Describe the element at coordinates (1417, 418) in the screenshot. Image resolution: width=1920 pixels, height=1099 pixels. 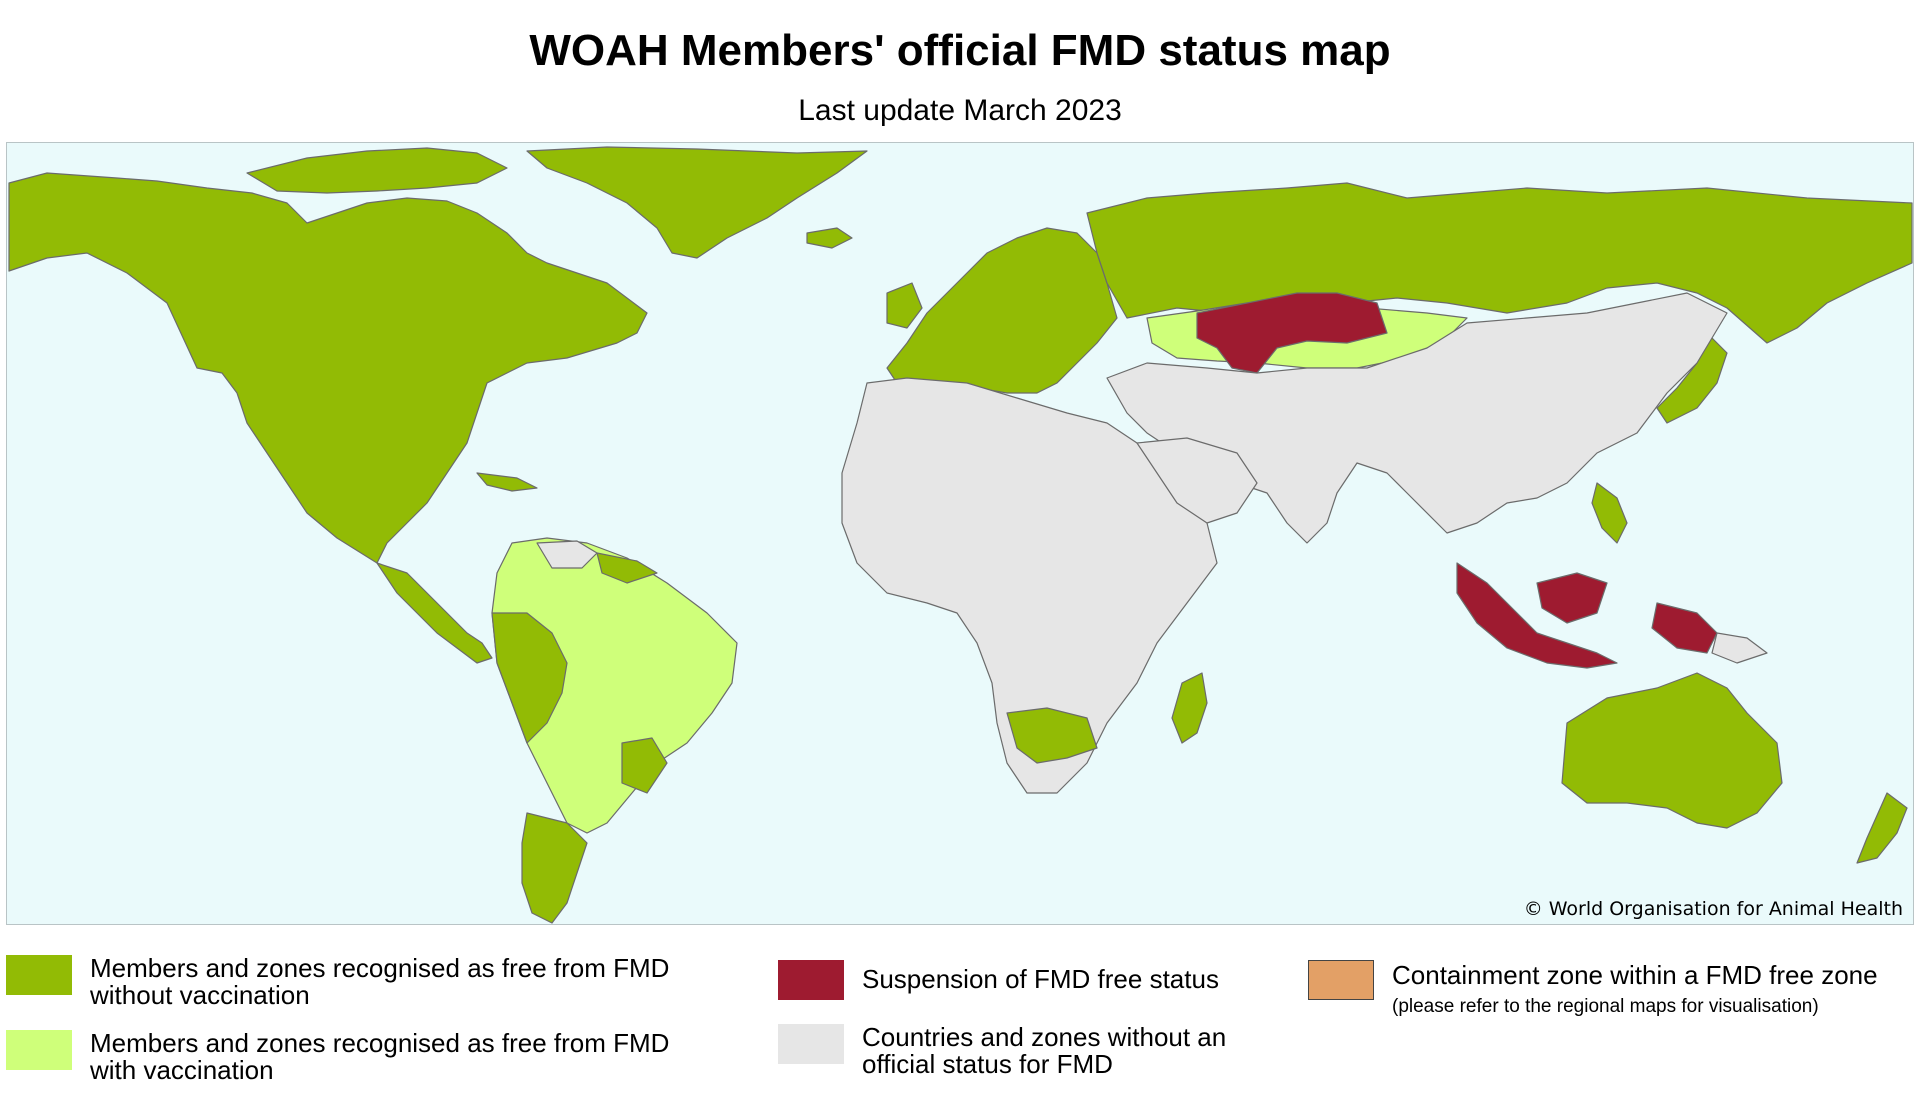
I see `region-asia` at that location.